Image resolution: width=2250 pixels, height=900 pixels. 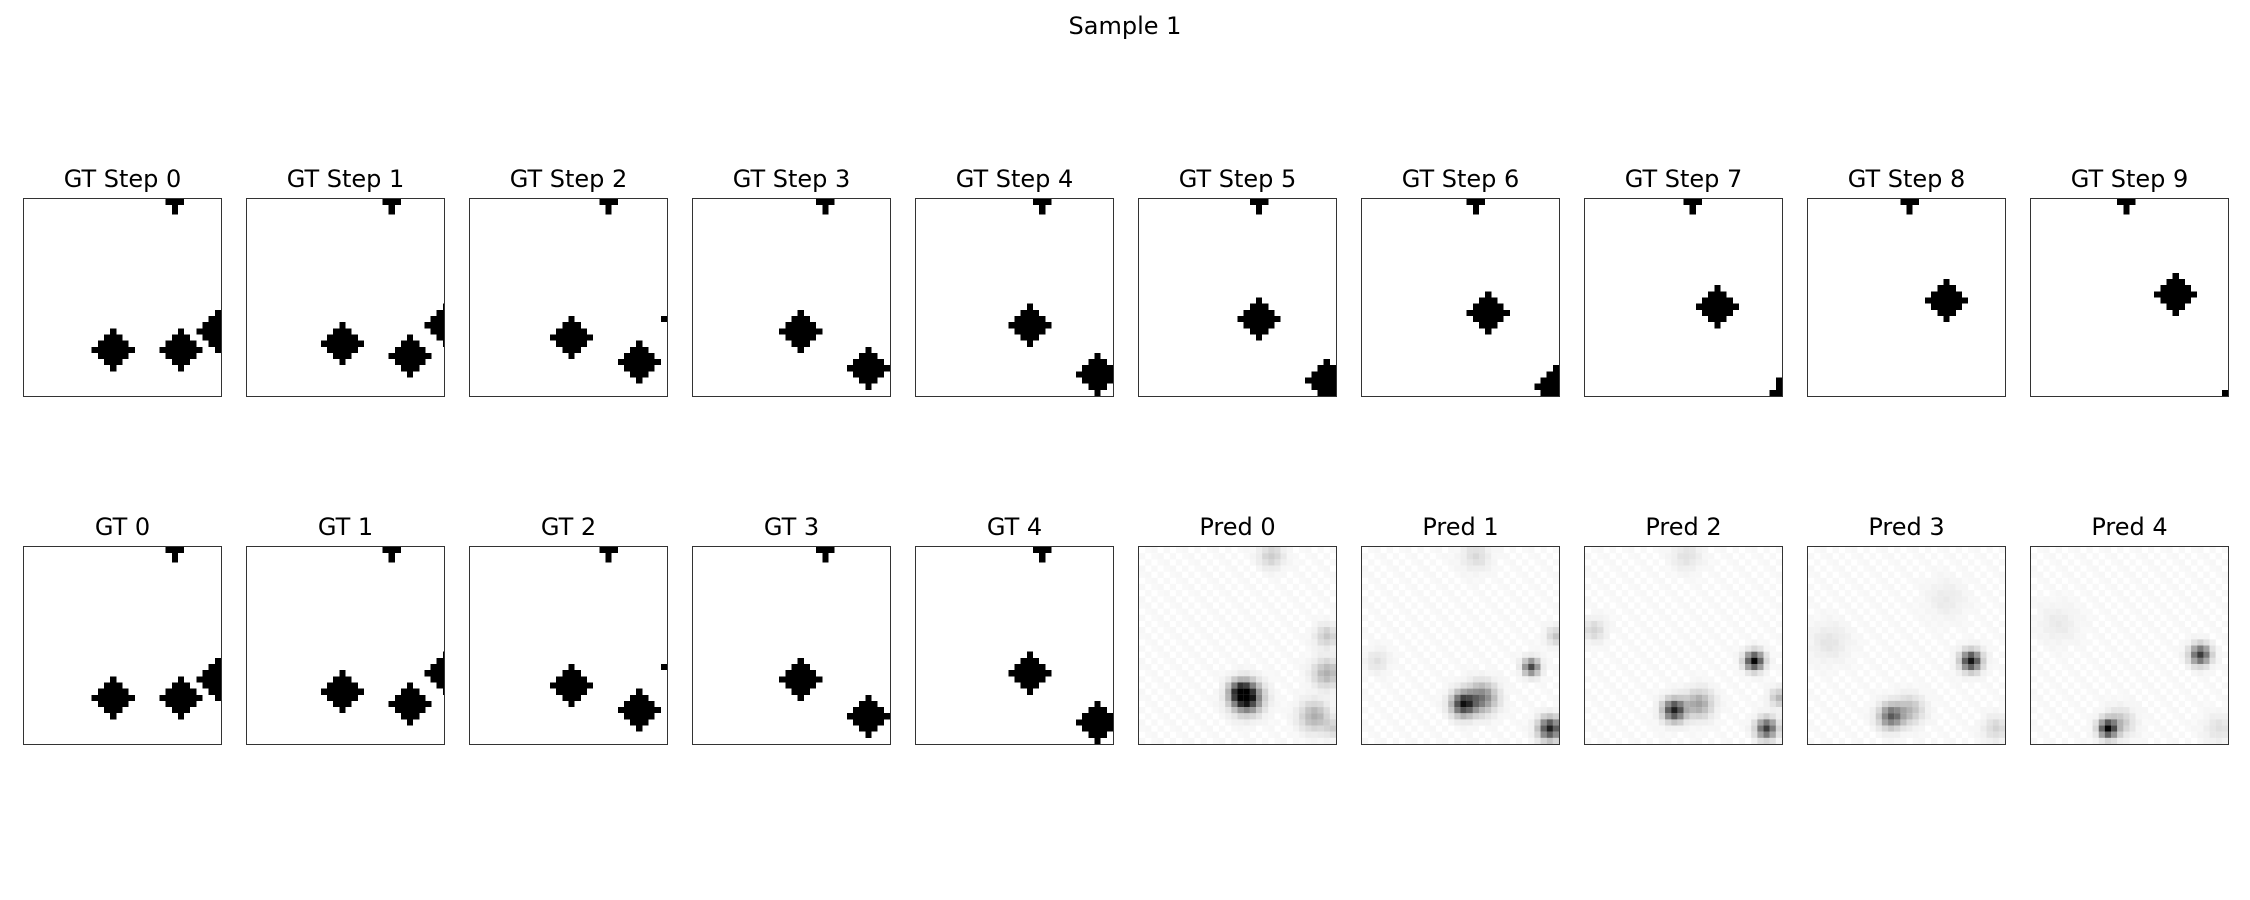 What do you see at coordinates (1460, 179) in the screenshot?
I see `panel-title: GT Step 6` at bounding box center [1460, 179].